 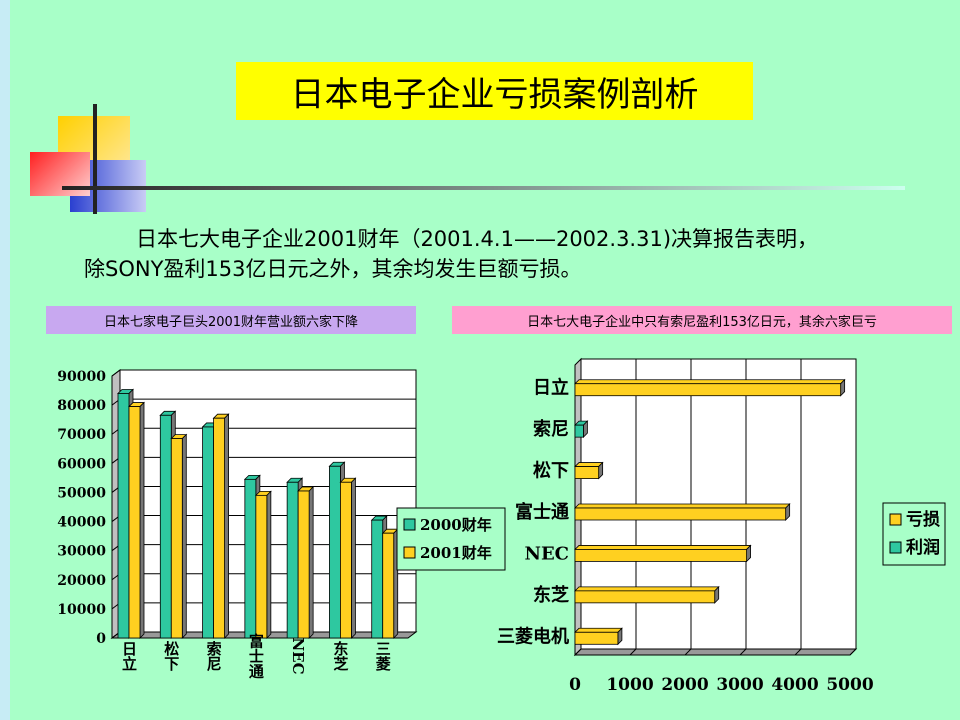 I want to click on y-tick-label: 三菱电机, so click(x=533, y=636).